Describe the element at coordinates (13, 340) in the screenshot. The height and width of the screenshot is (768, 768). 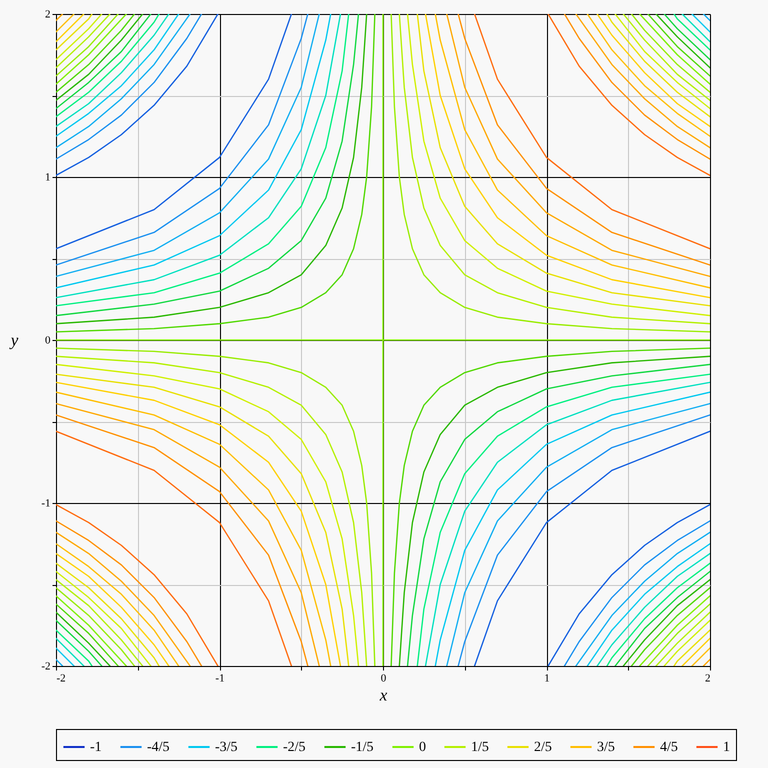
I see `y-axis-title: y` at that location.